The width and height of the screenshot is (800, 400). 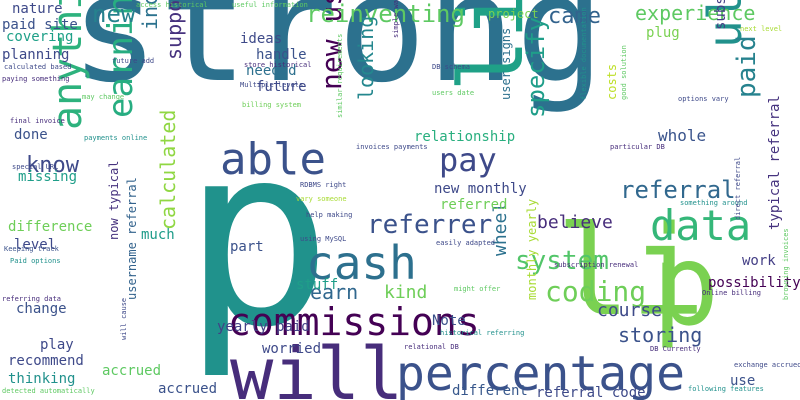 I want to click on word: future add, so click(x=133, y=61).